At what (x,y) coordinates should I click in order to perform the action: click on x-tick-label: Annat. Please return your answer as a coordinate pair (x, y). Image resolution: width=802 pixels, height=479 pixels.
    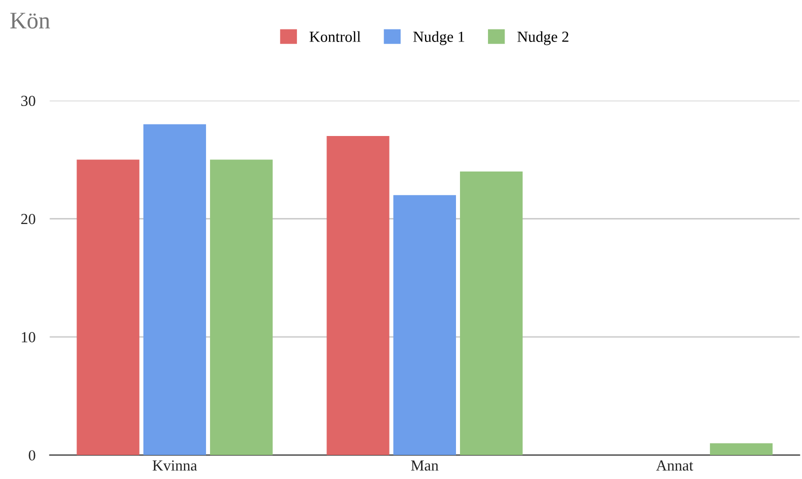
    Looking at the image, I should click on (675, 465).